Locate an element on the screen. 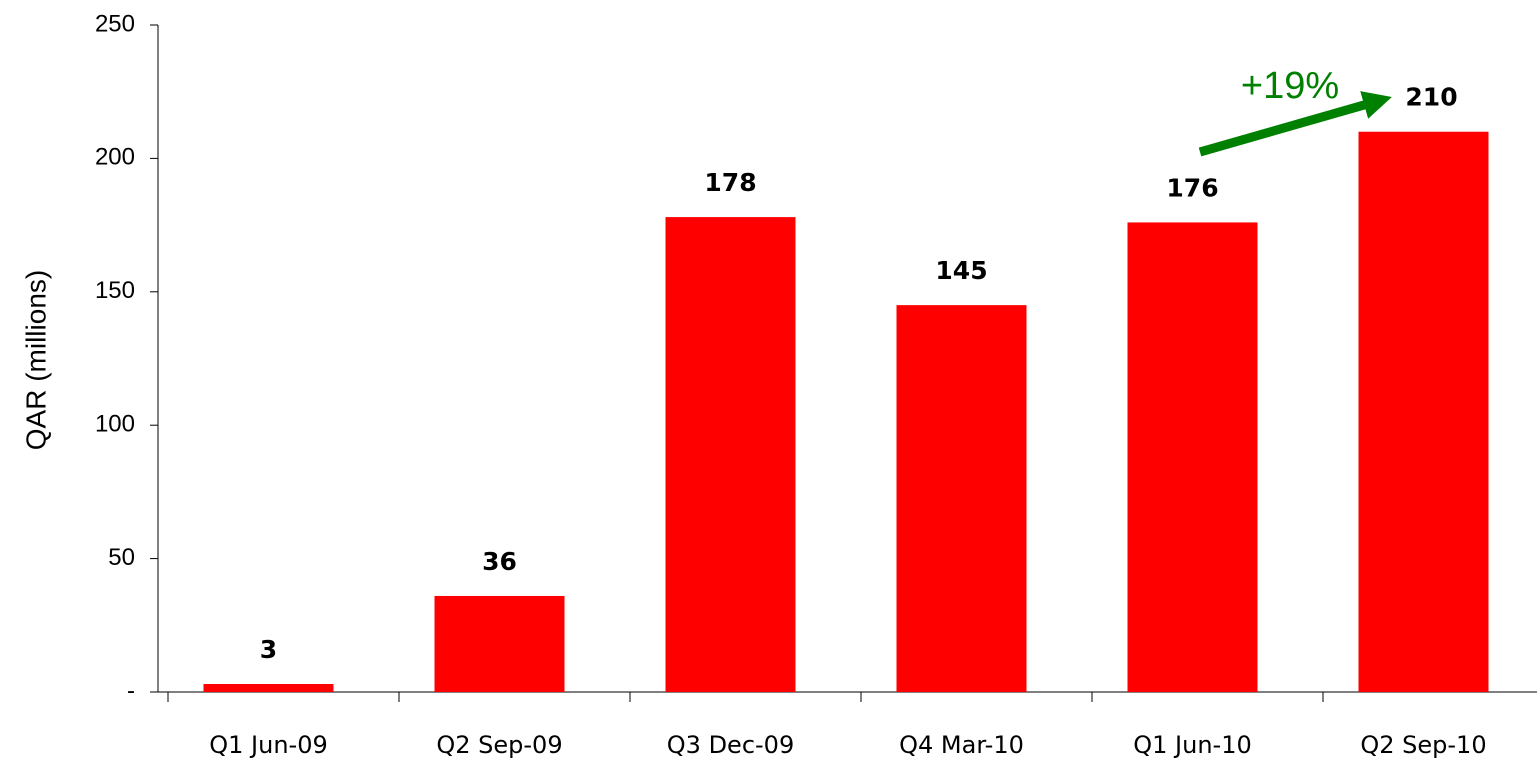 The height and width of the screenshot is (766, 1537). x-tick-label: Q1 Jun-09 is located at coordinates (268, 745).